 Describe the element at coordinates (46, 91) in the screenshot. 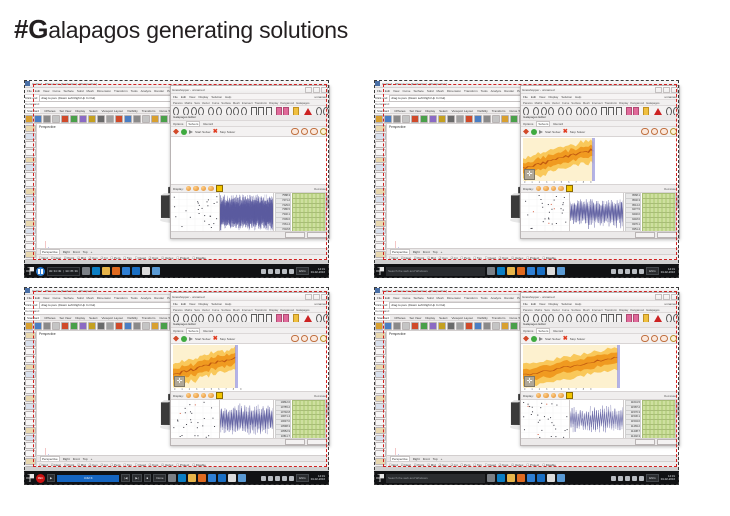

I see `rhino-menu-view: View` at that location.